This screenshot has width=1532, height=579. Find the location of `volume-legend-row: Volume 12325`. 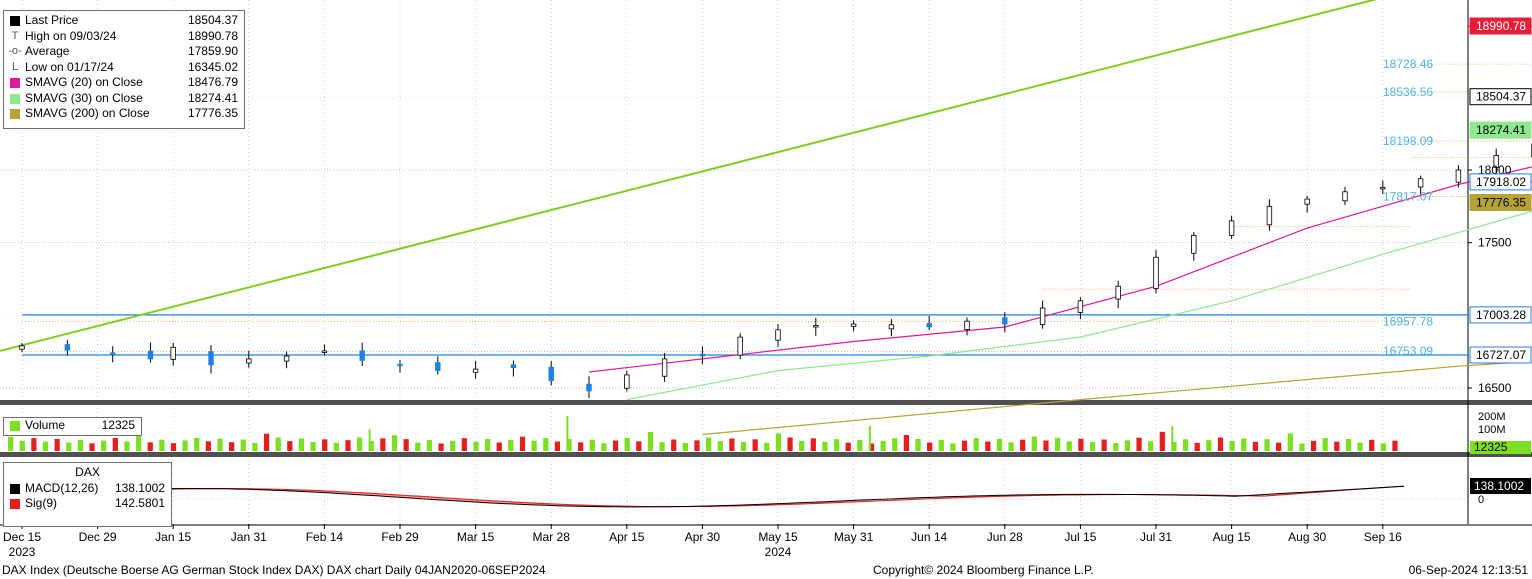

volume-legend-row: Volume 12325 is located at coordinates (72, 426).